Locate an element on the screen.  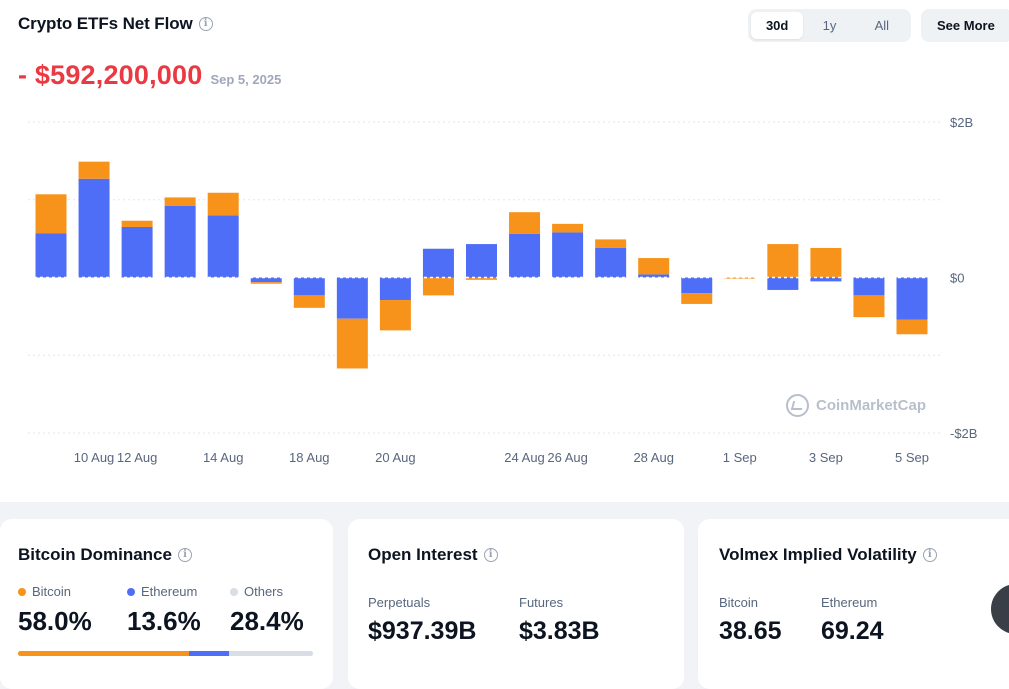
dominance-bar-bitcoin is located at coordinates (104, 653).